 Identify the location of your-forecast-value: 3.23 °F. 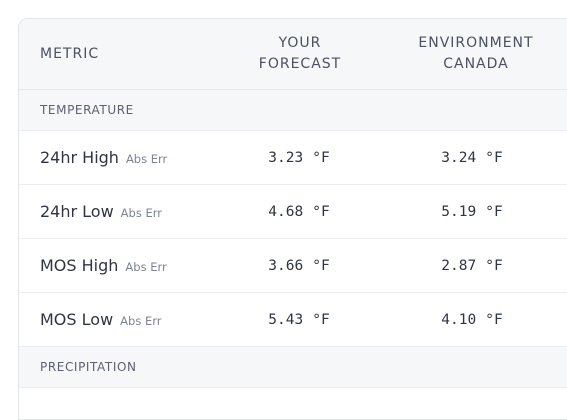
(299, 158).